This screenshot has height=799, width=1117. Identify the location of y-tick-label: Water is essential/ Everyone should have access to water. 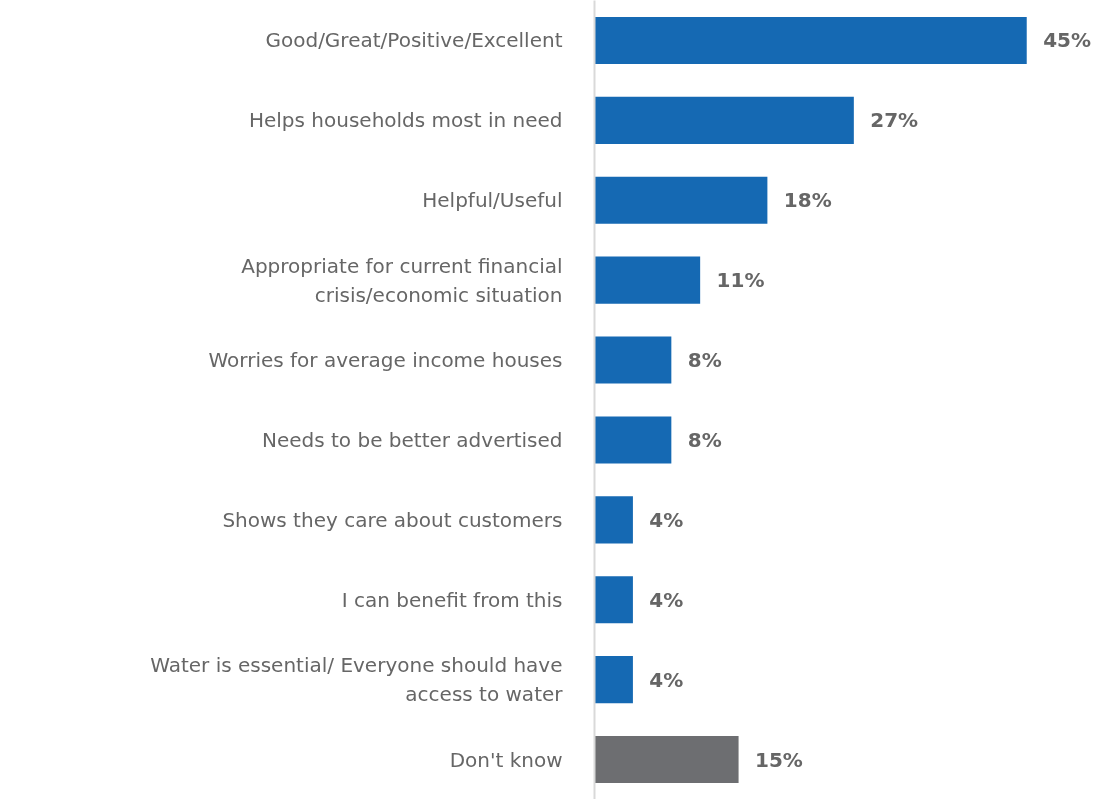
(357, 680).